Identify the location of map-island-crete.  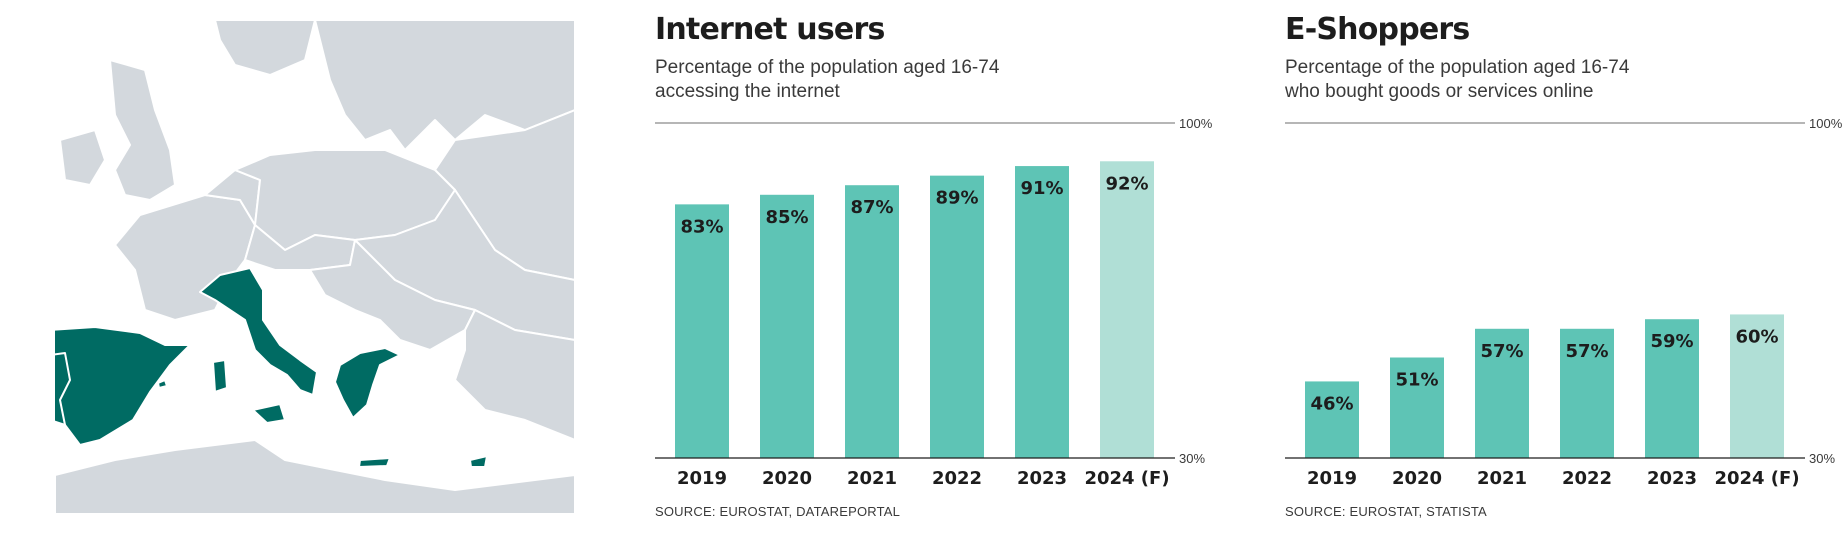
(374, 462).